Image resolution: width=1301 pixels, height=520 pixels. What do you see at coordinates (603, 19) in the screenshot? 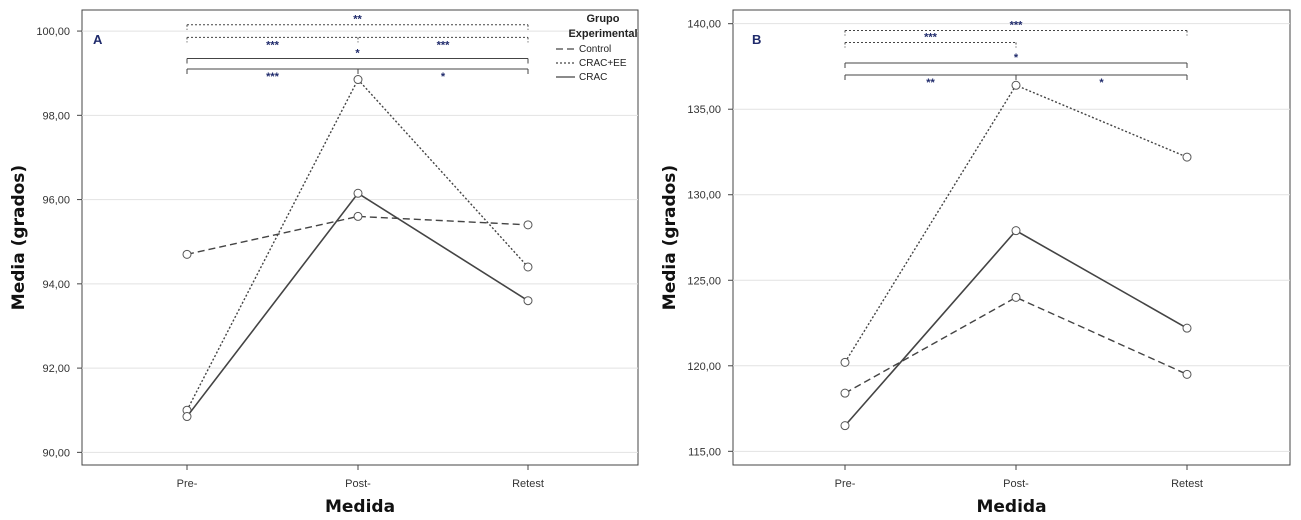
I see `legend-title: Grupo` at bounding box center [603, 19].